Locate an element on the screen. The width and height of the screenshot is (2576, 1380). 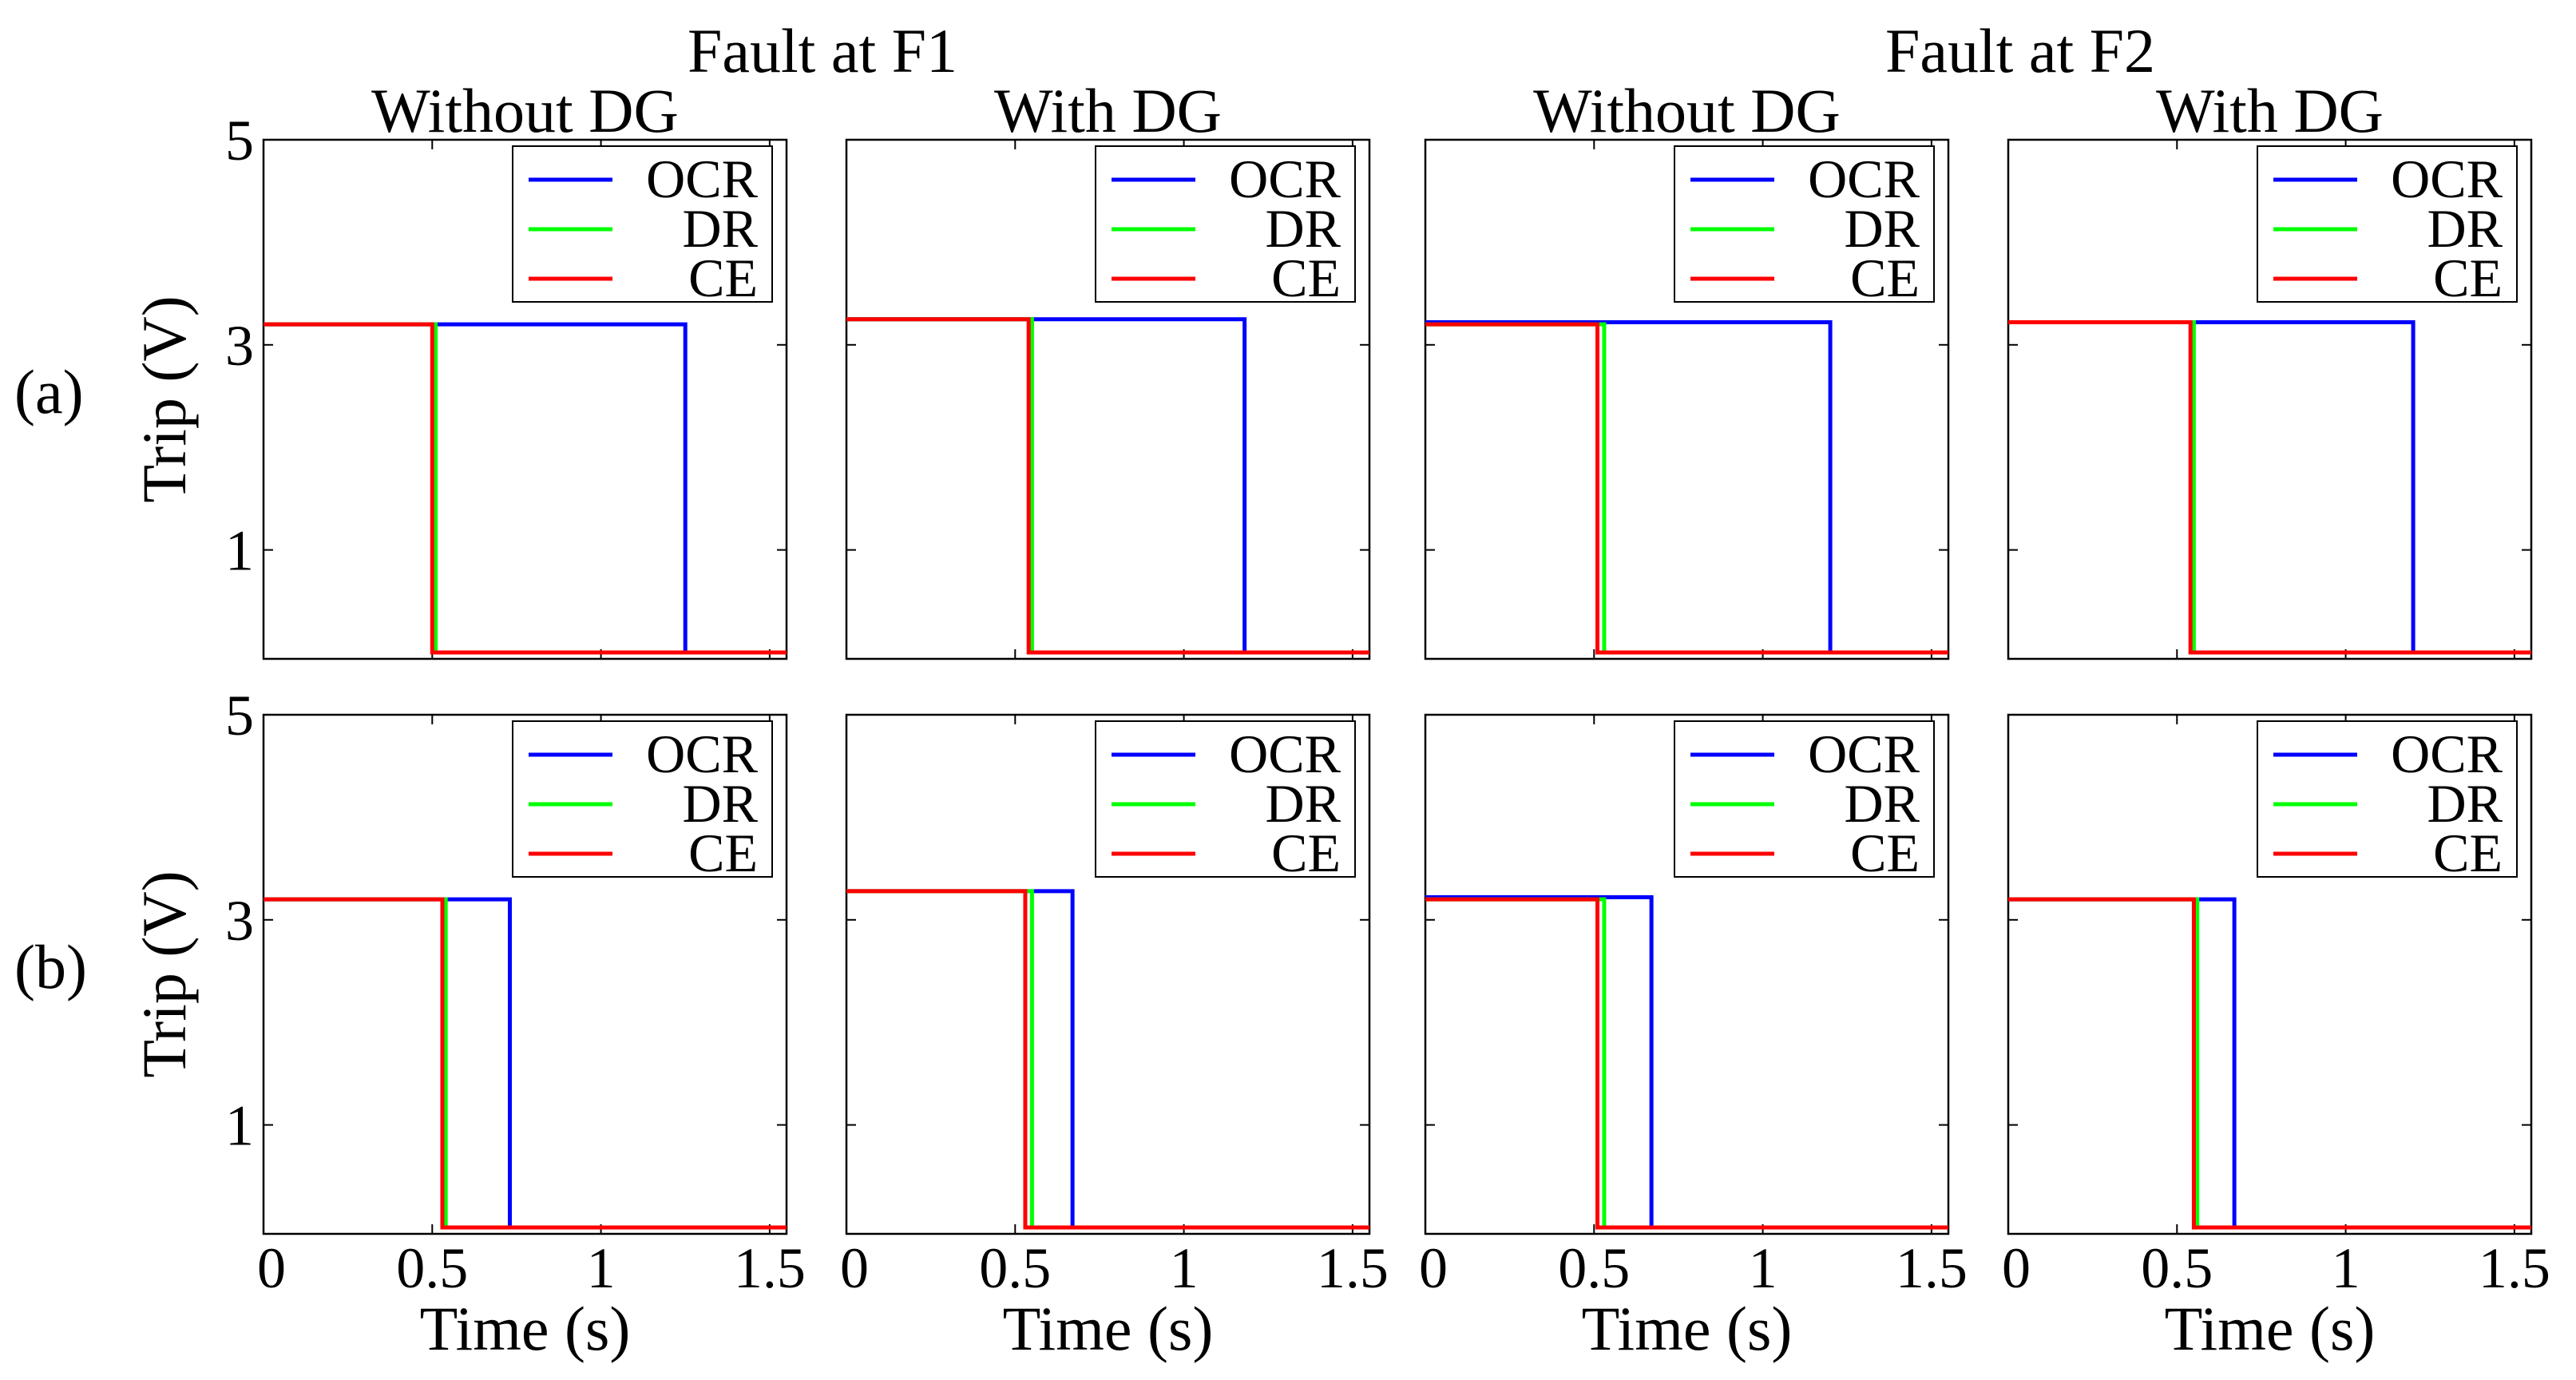
column-title-1: Without DG is located at coordinates (525, 111).